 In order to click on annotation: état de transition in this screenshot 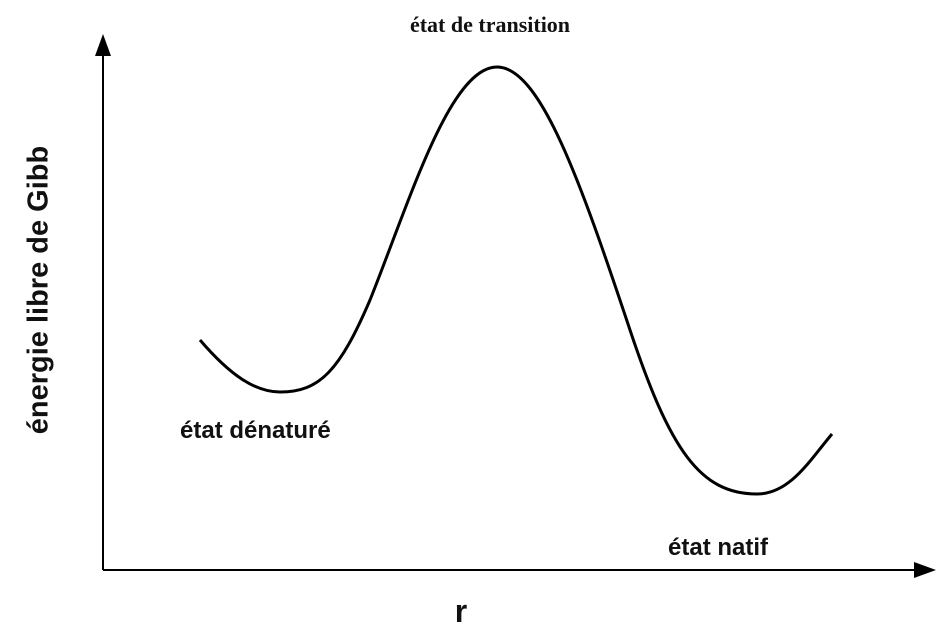, I will do `click(490, 24)`.